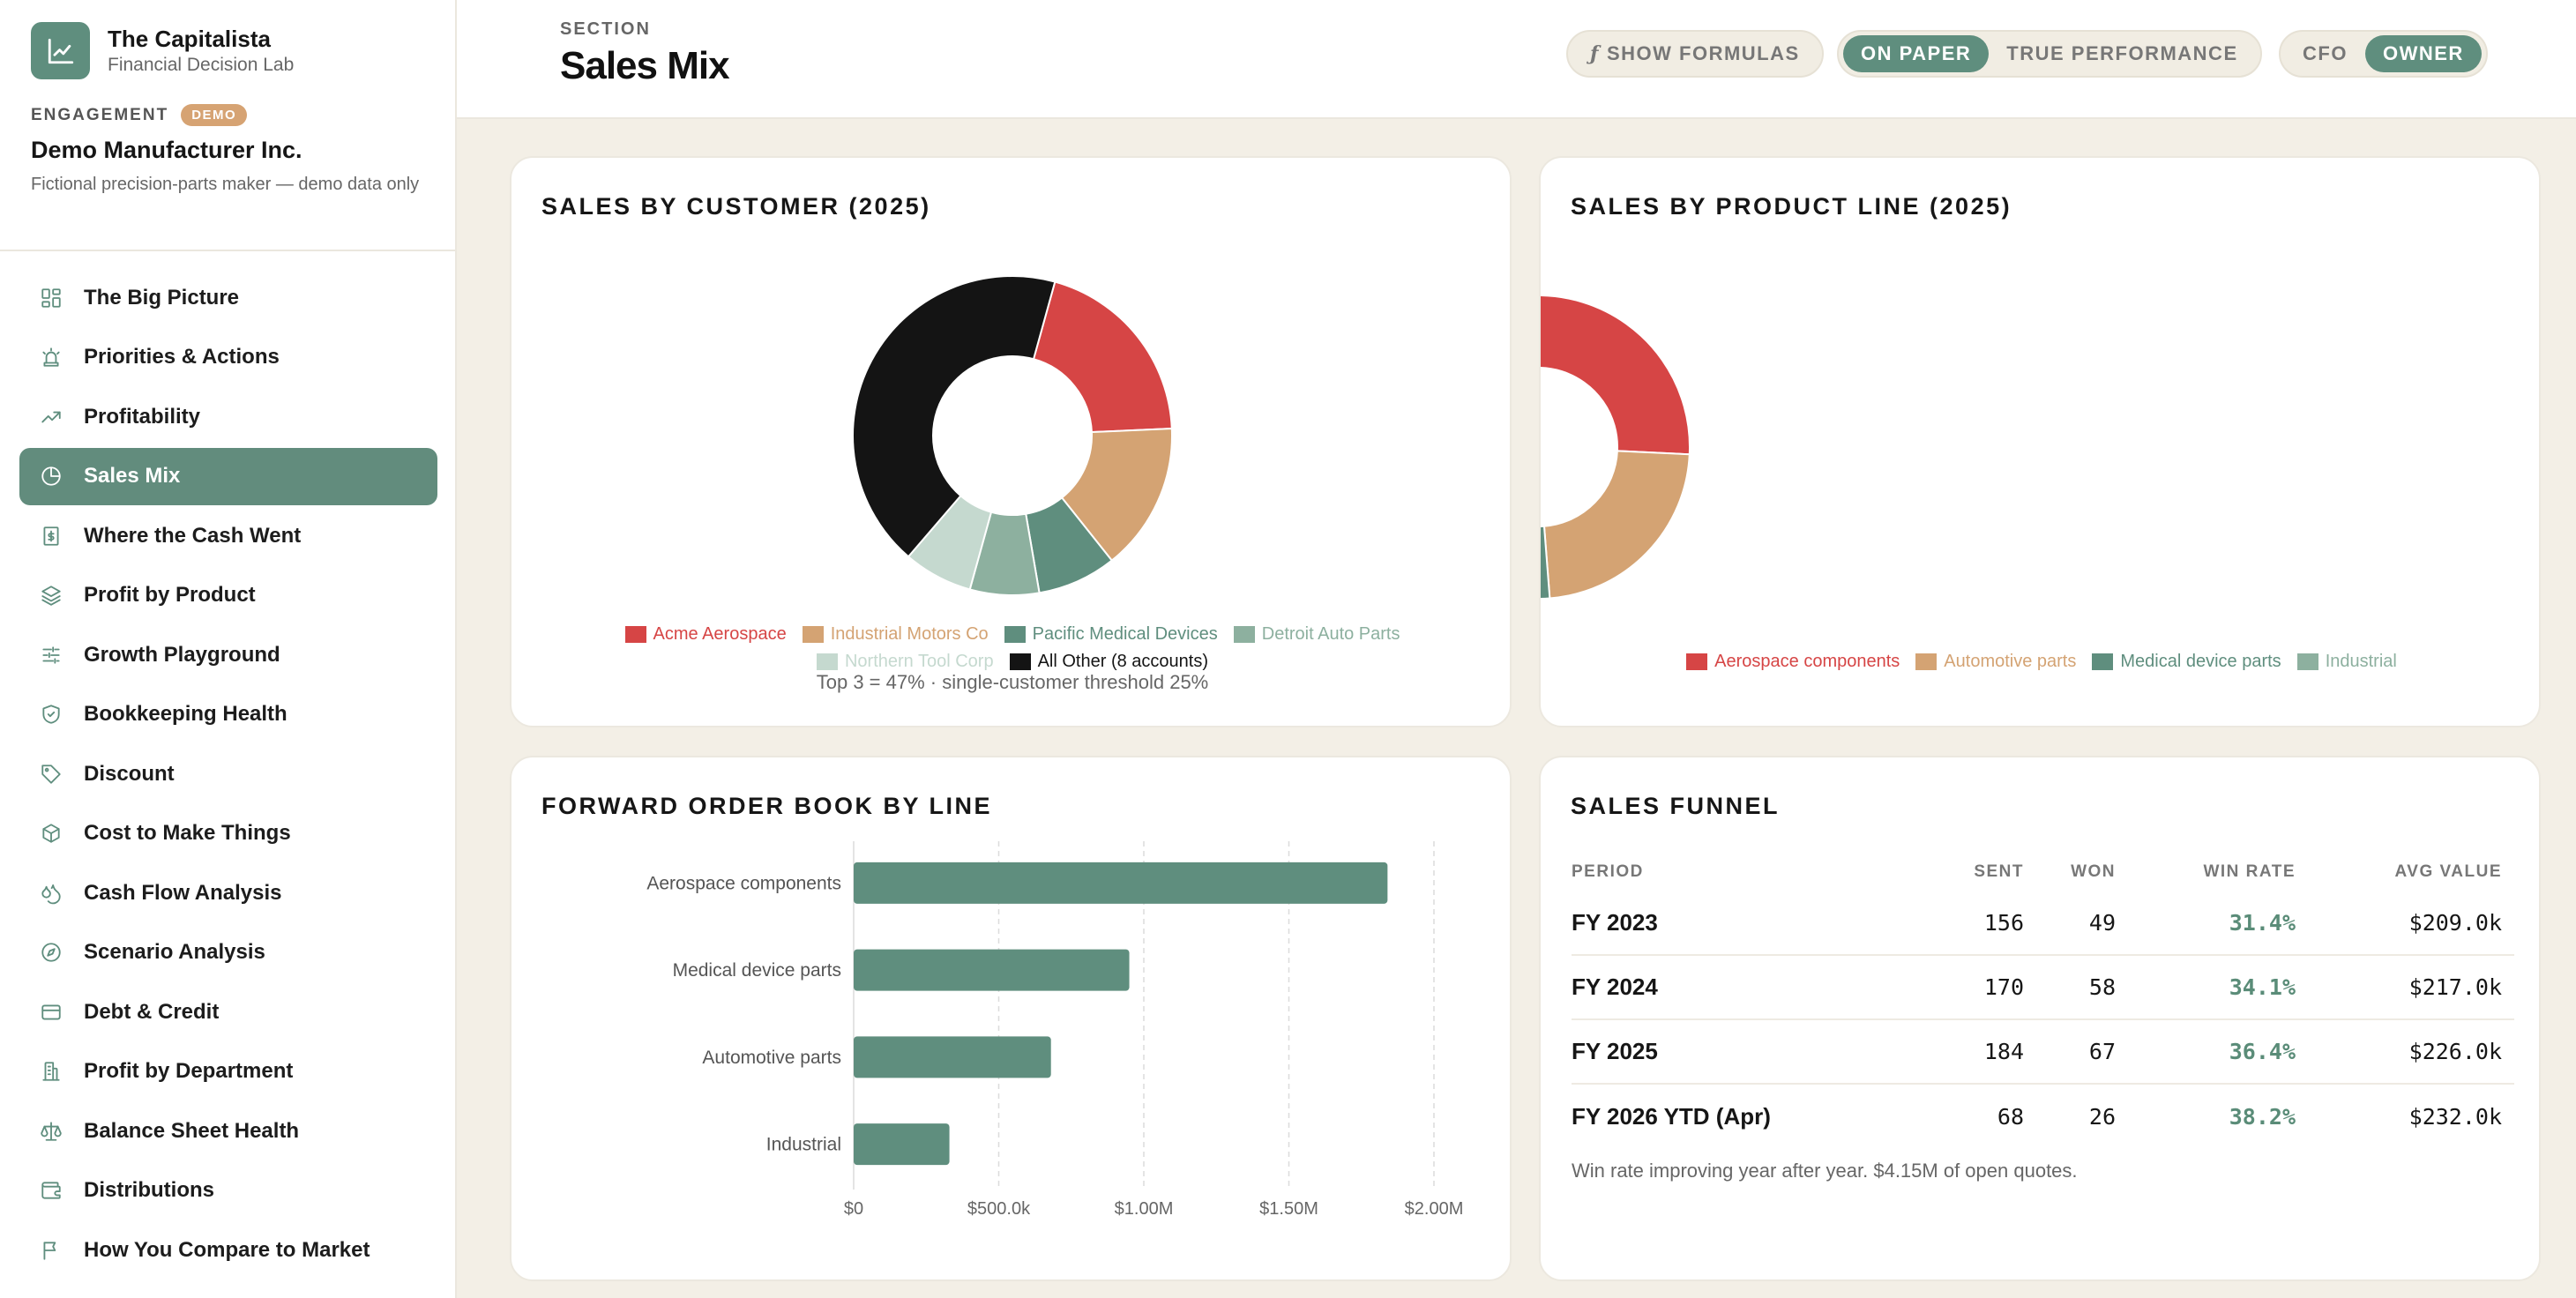 The image size is (2576, 1298). Describe the element at coordinates (771, 1058) in the screenshot. I see `y-category-label: Automotive parts` at that location.